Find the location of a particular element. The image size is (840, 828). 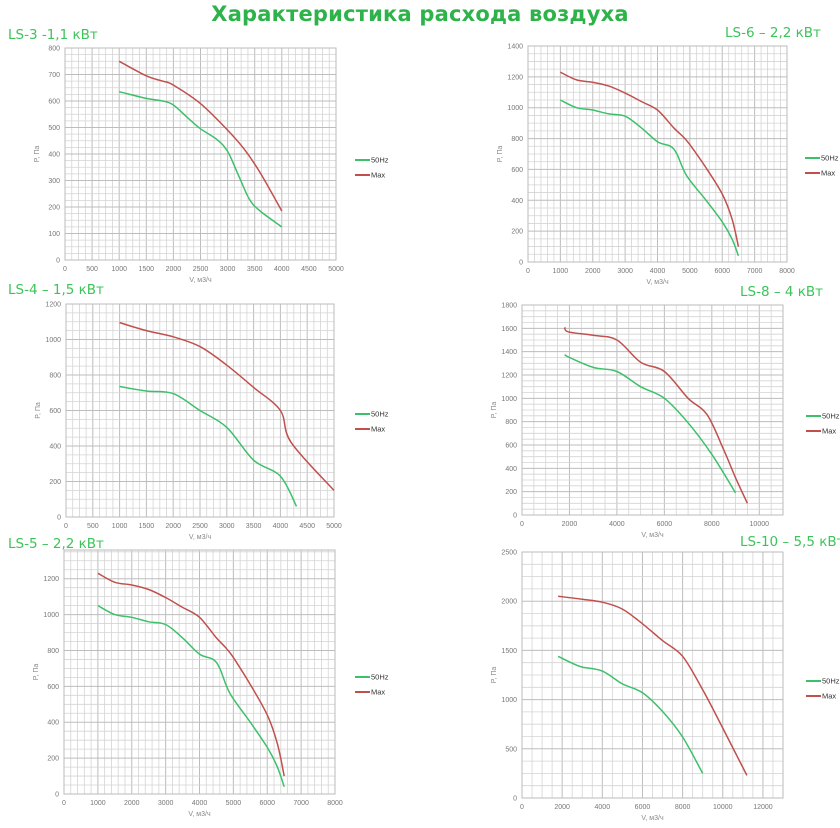

y-tick-label: 2500 is located at coordinates (509, 553).